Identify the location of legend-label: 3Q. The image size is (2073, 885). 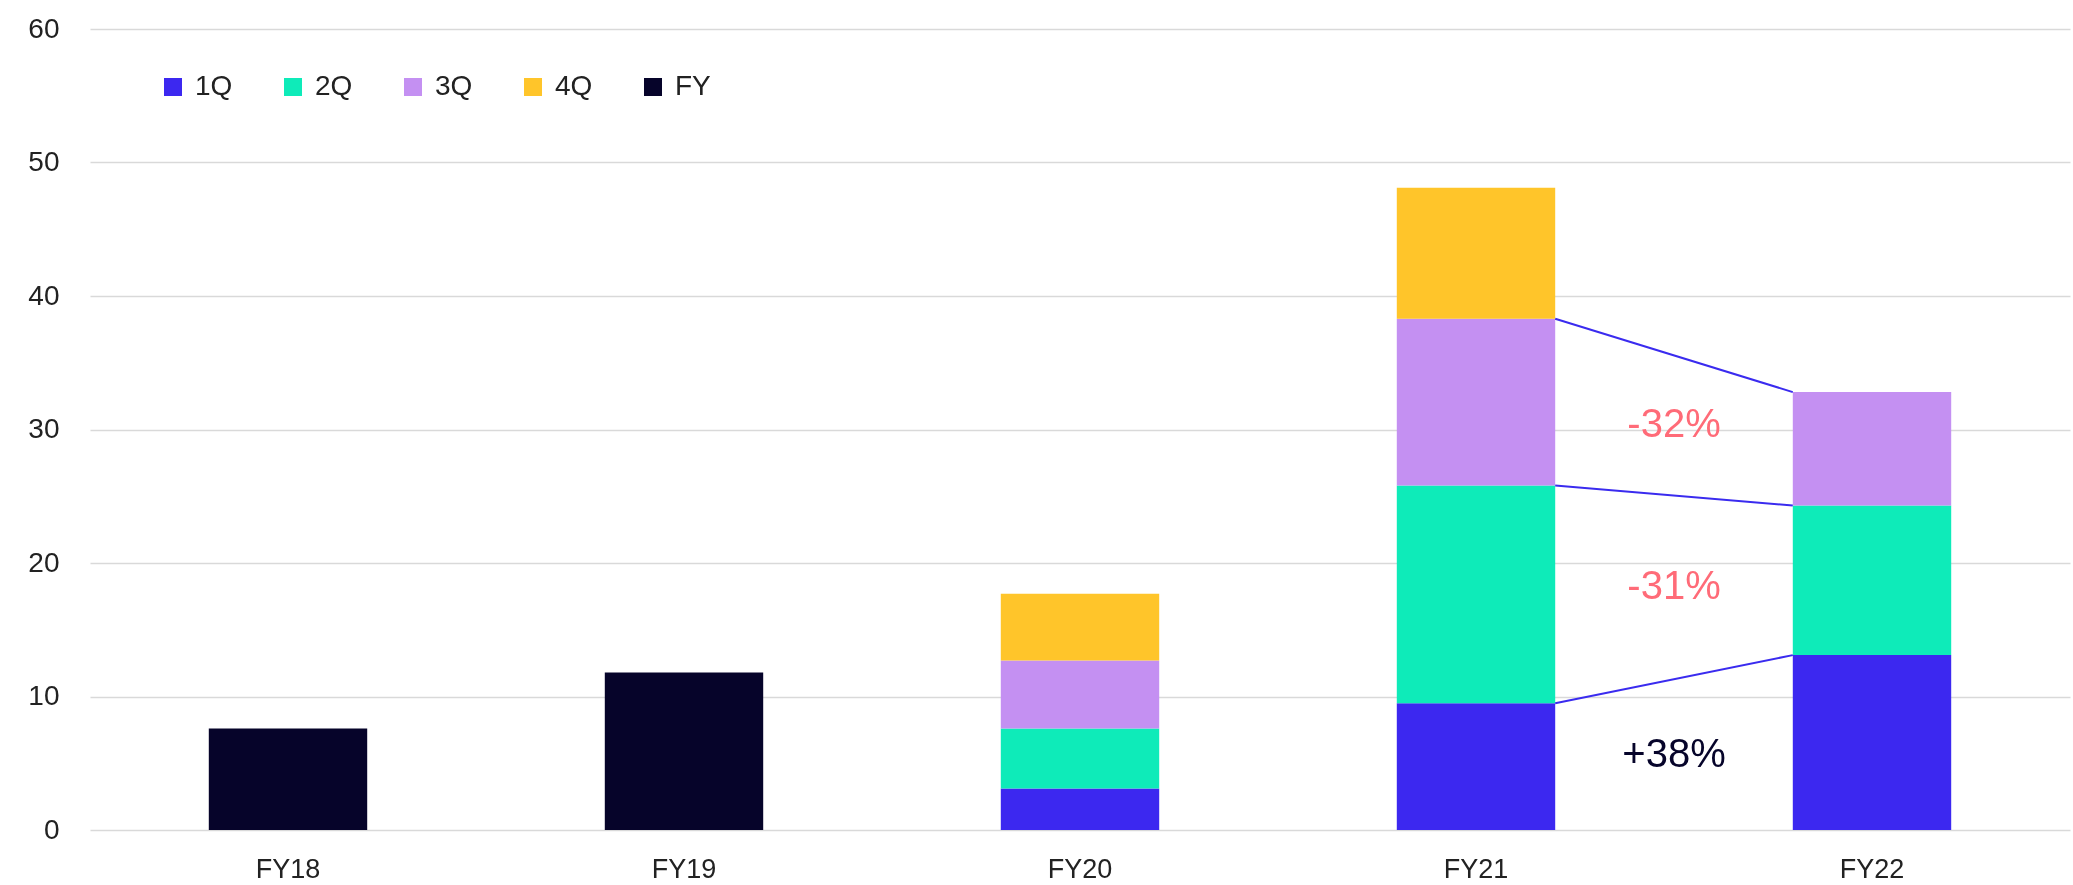
(454, 85).